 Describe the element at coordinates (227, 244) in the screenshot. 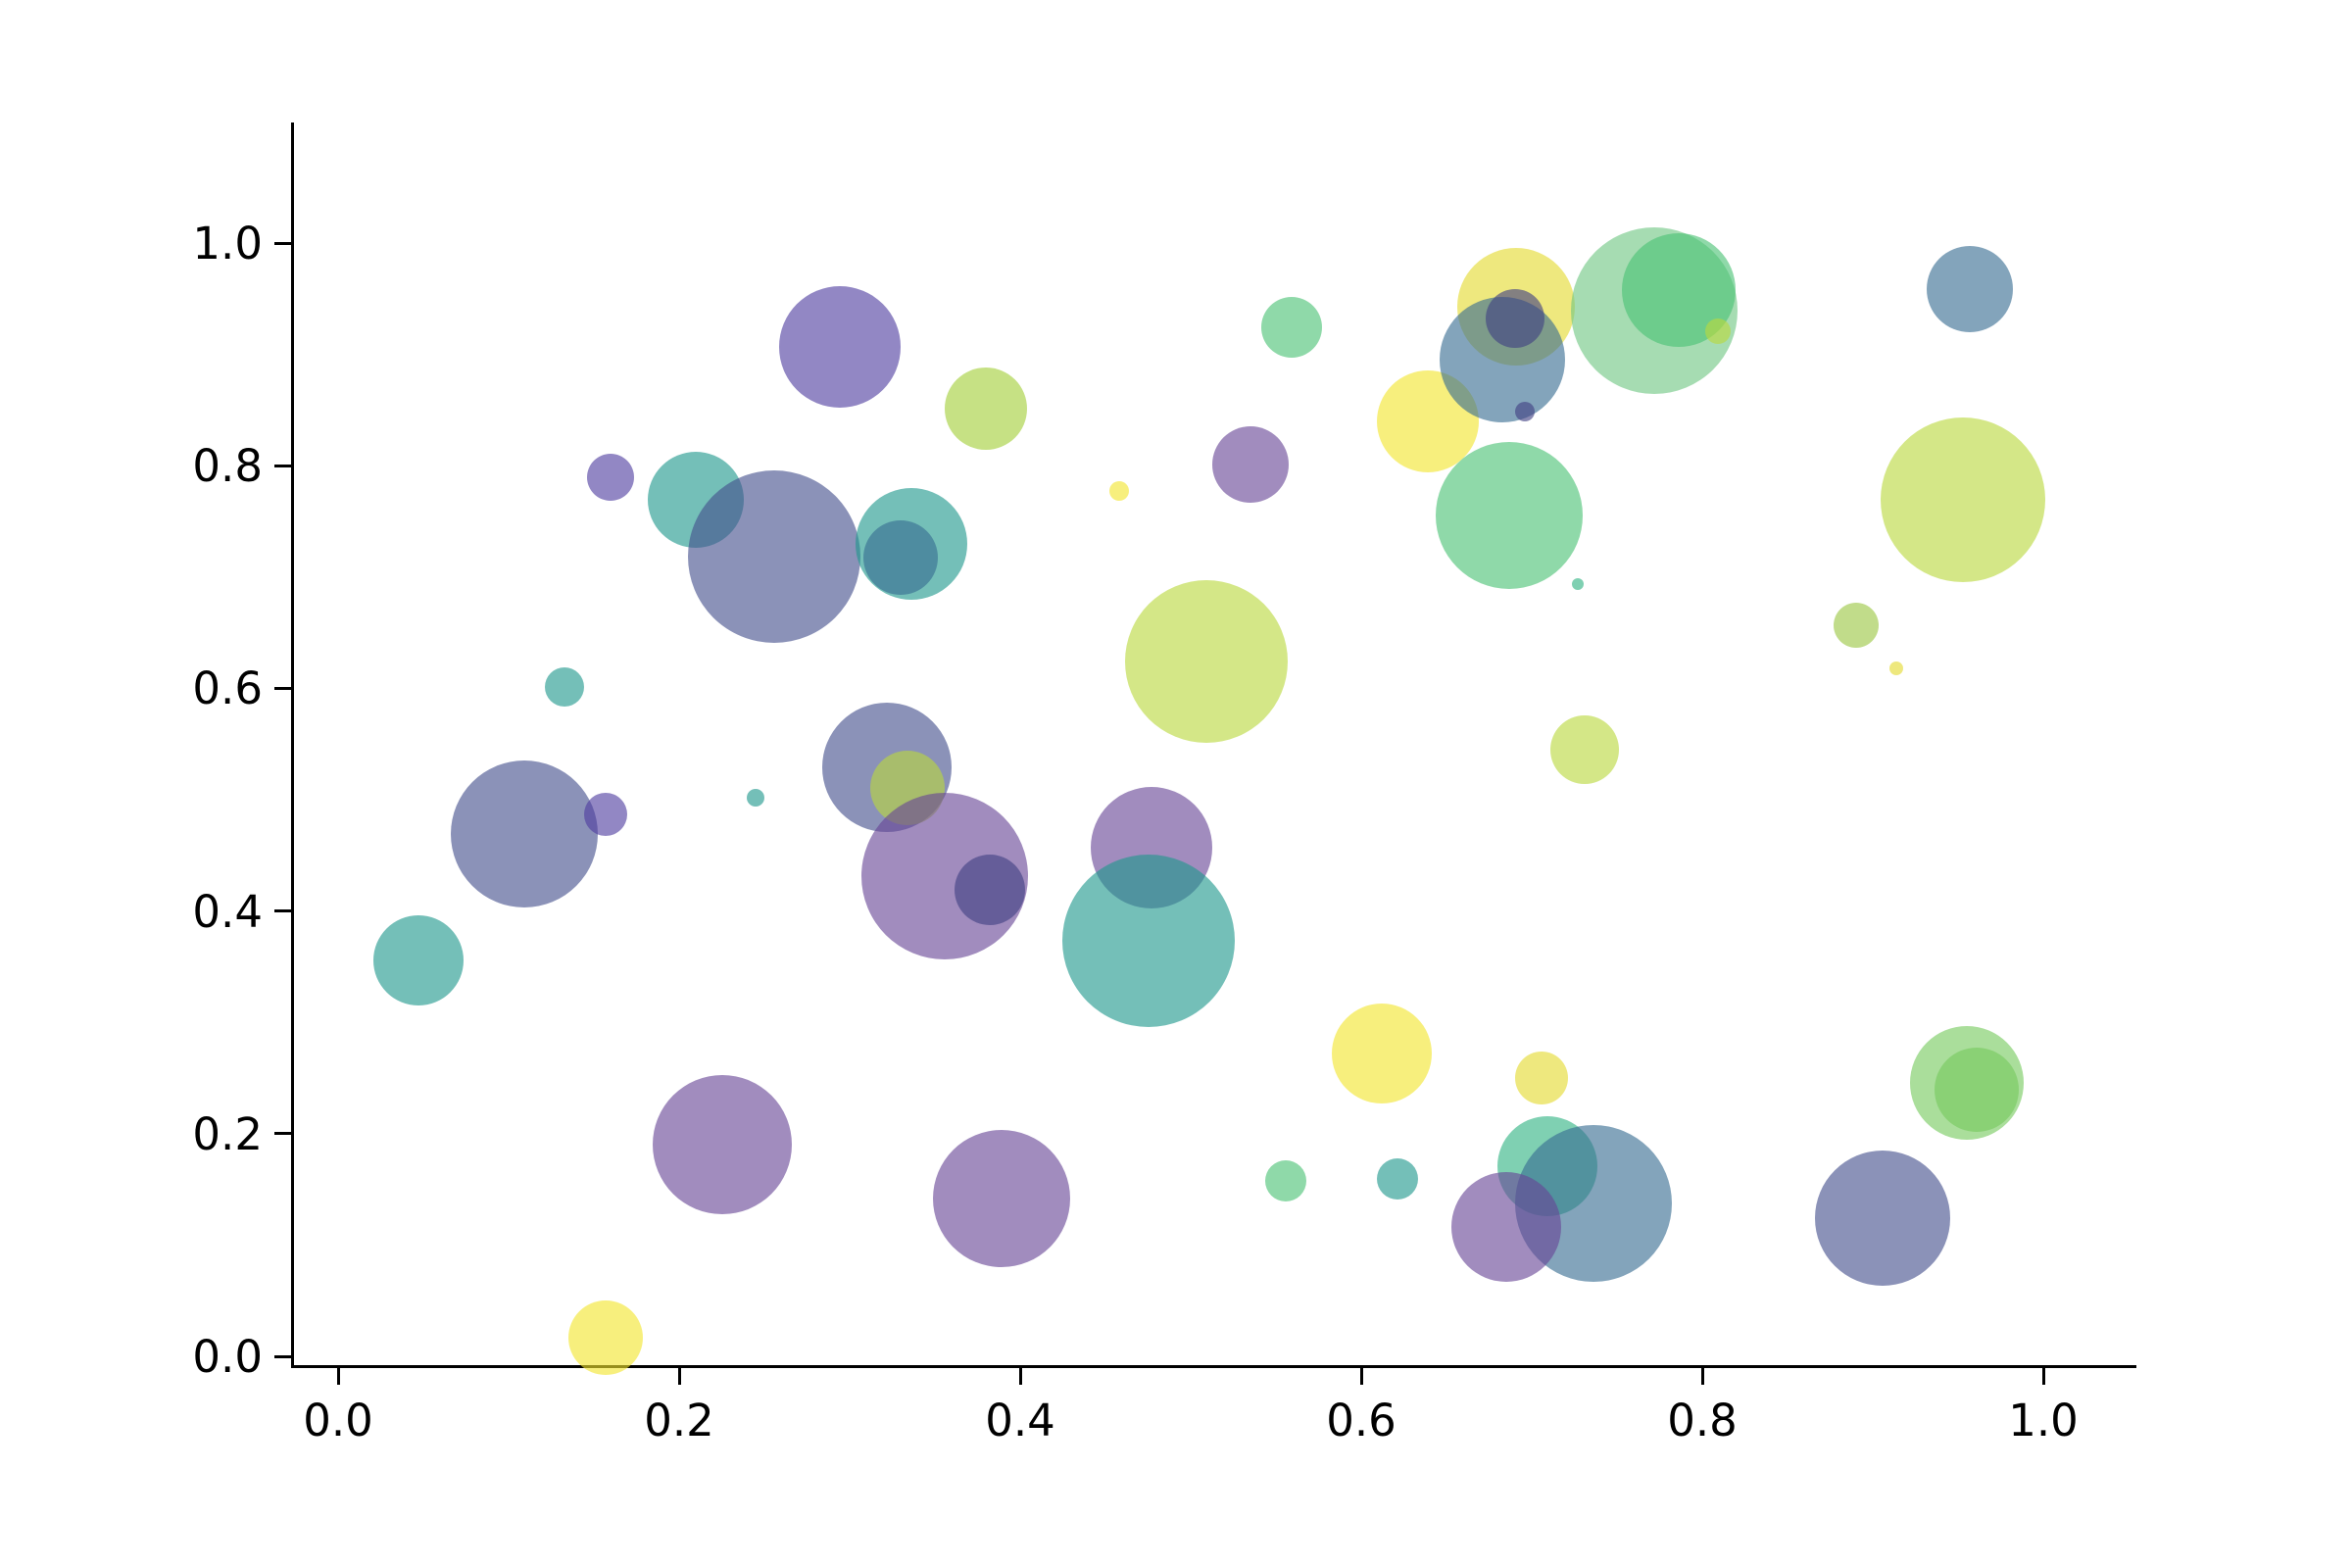

I see `y-tick-label: 1.0` at that location.